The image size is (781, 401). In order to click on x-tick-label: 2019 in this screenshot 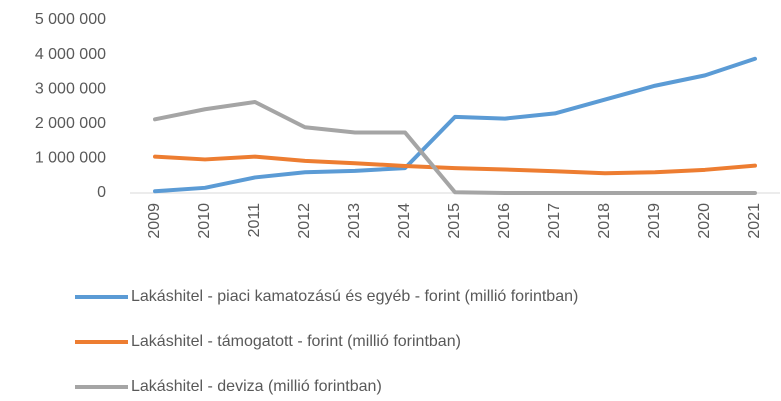, I will do `click(654, 221)`.